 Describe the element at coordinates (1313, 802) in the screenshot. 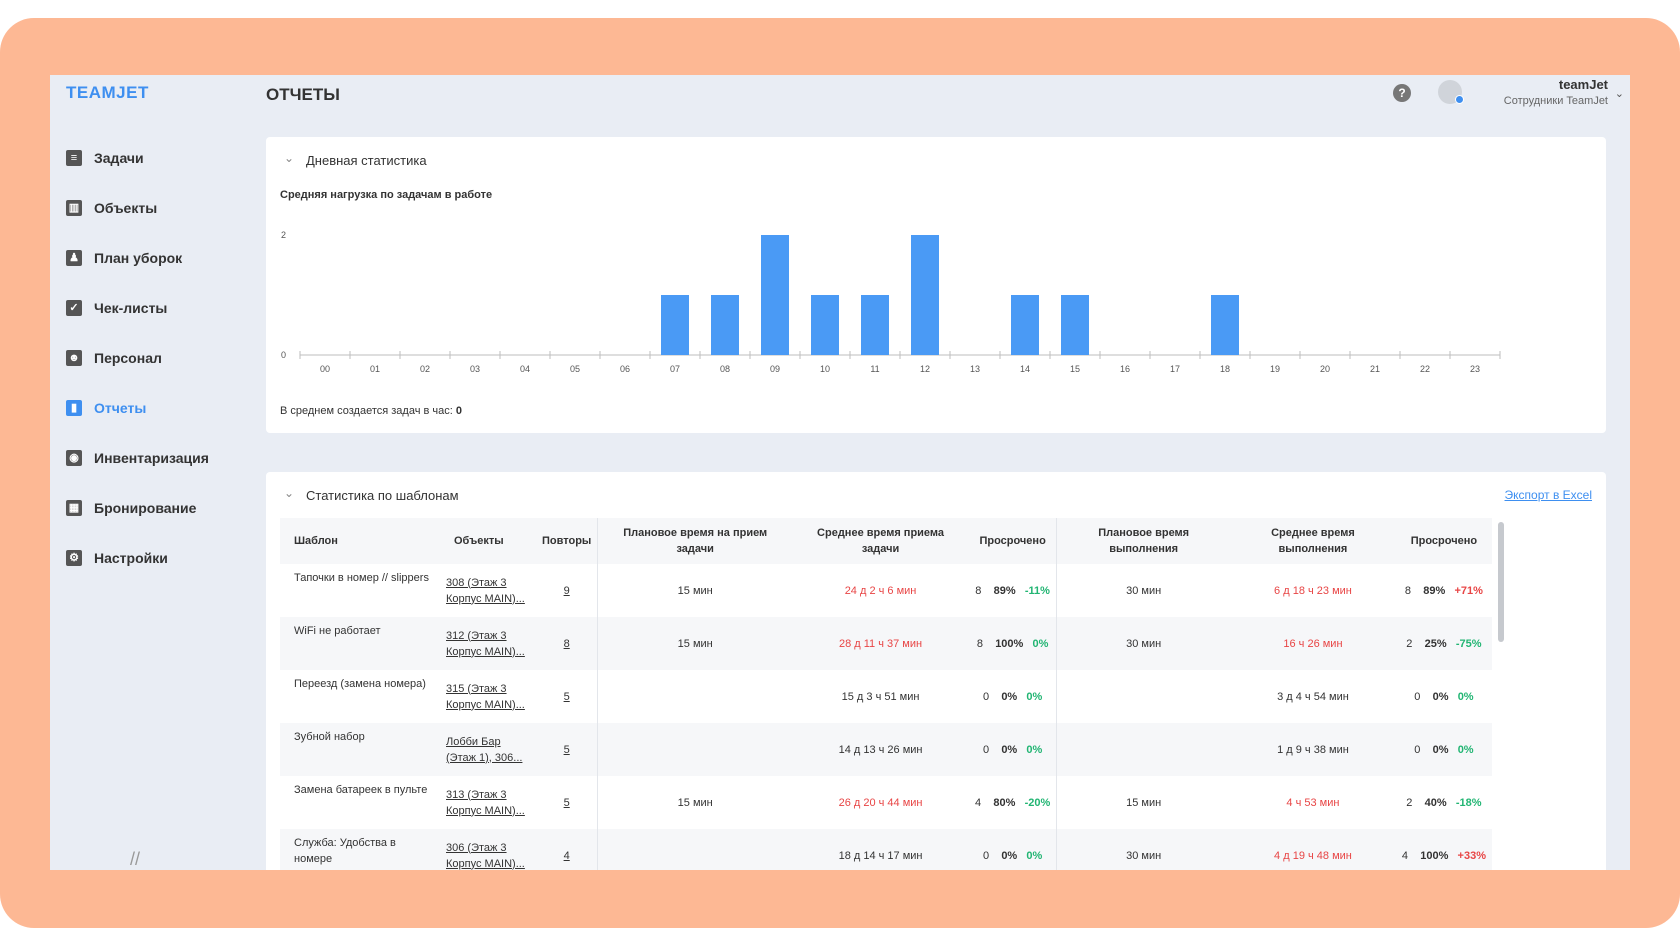

I see `avg-exec-time: 4 ч 53 мин` at that location.